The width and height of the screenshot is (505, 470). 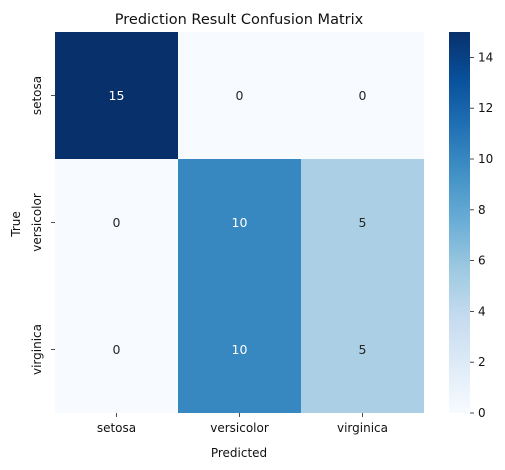 What do you see at coordinates (482, 311) in the screenshot?
I see `colorbar-tick-label: 4` at bounding box center [482, 311].